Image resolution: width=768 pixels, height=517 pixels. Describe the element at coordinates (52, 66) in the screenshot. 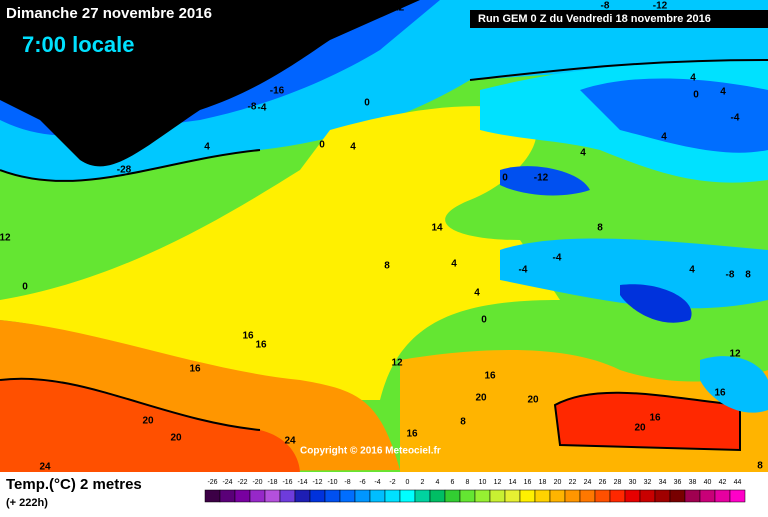

I see `contour-label: -20` at that location.